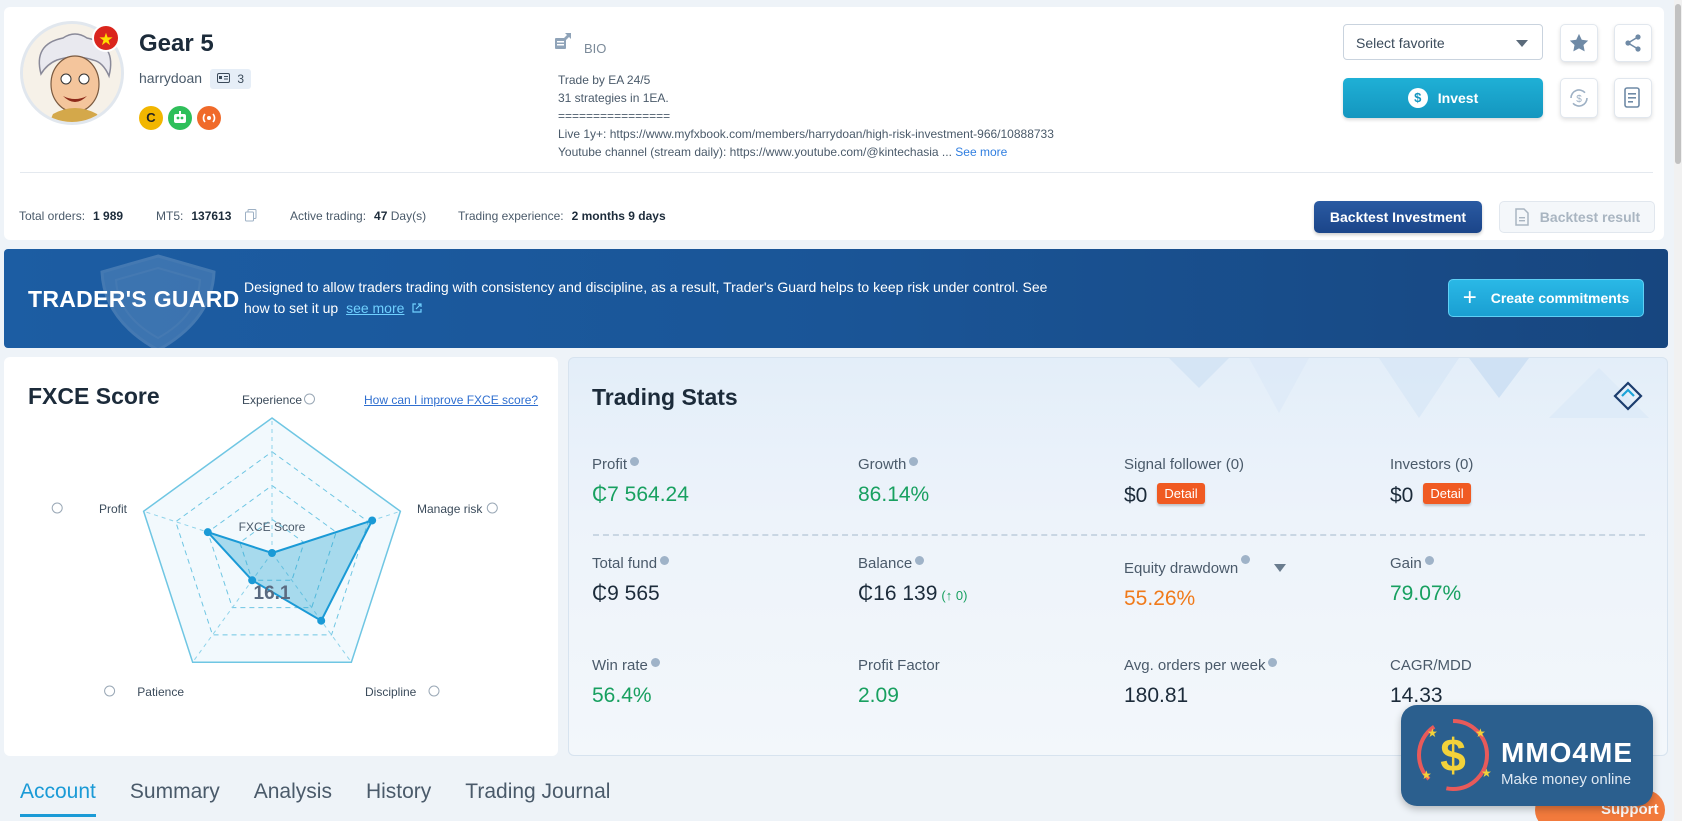 Image resolution: width=1682 pixels, height=821 pixels. I want to click on experience-label: Trading experience:, so click(511, 216).